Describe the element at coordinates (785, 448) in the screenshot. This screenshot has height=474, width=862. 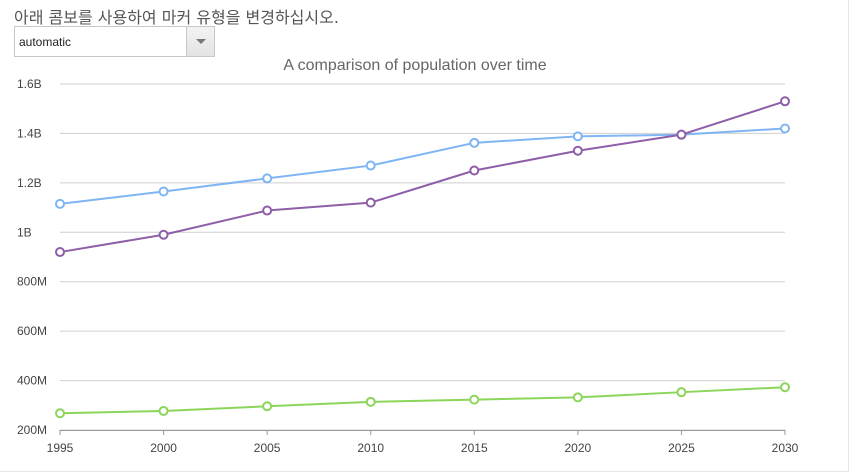
I see `x-tick-label: 2030` at that location.